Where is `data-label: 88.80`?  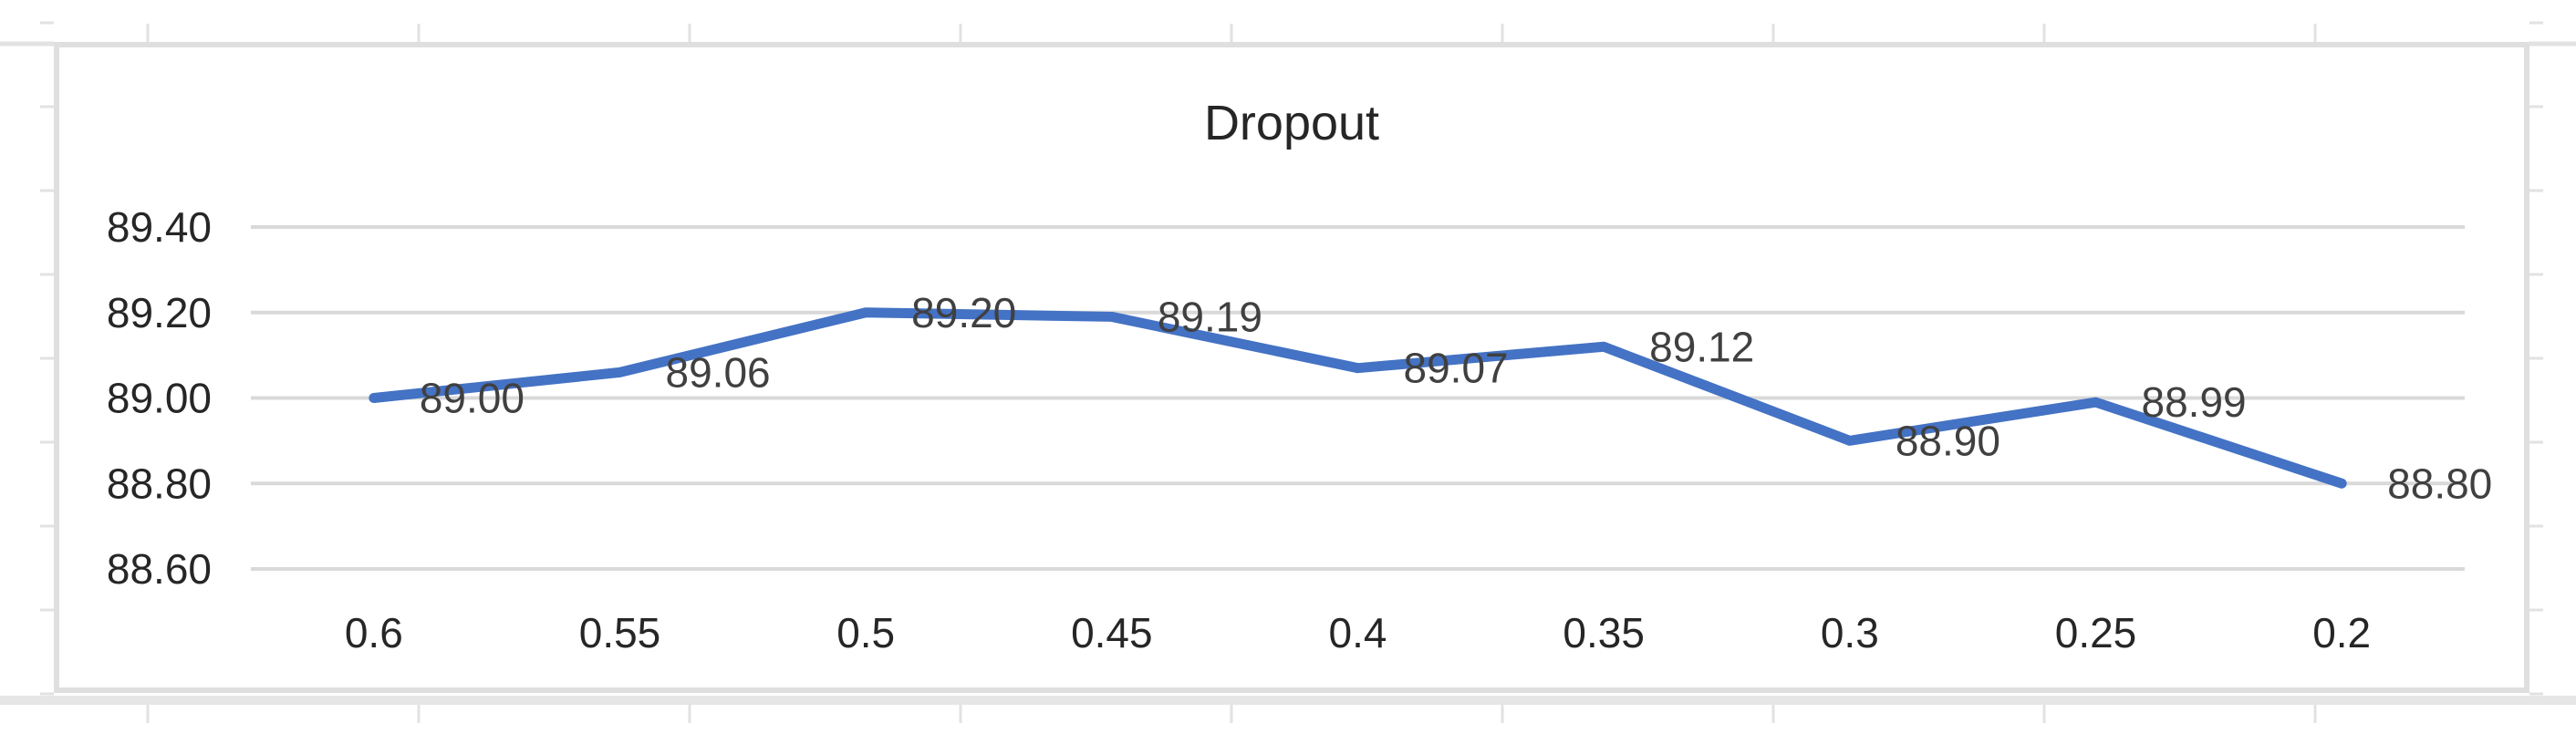 data-label: 88.80 is located at coordinates (2439, 483).